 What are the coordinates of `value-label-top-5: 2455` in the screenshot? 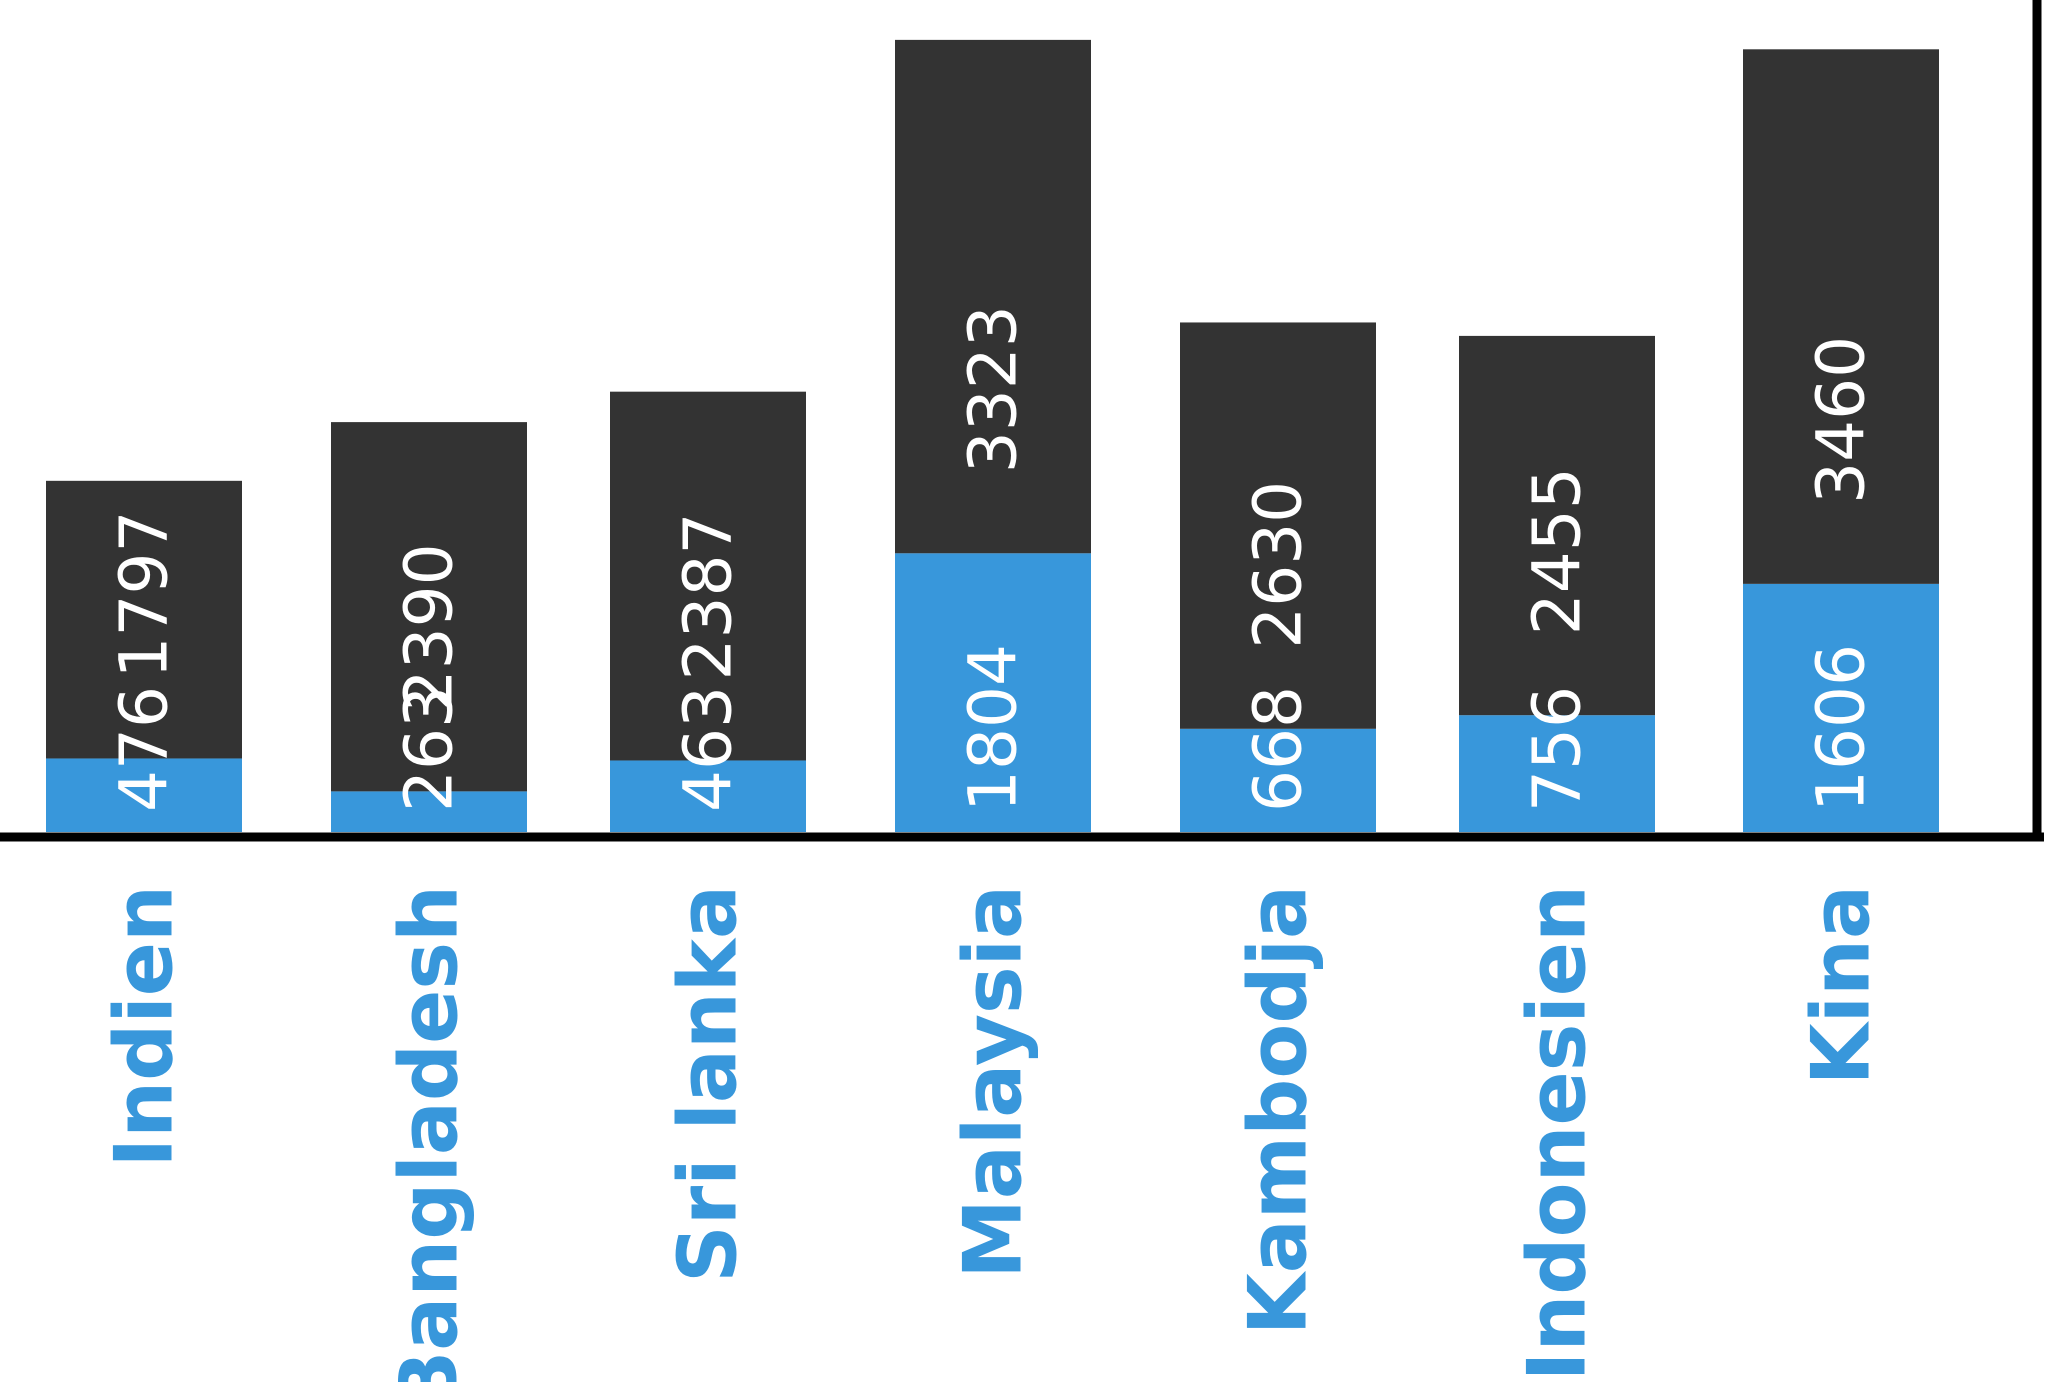 It's located at (1557, 551).